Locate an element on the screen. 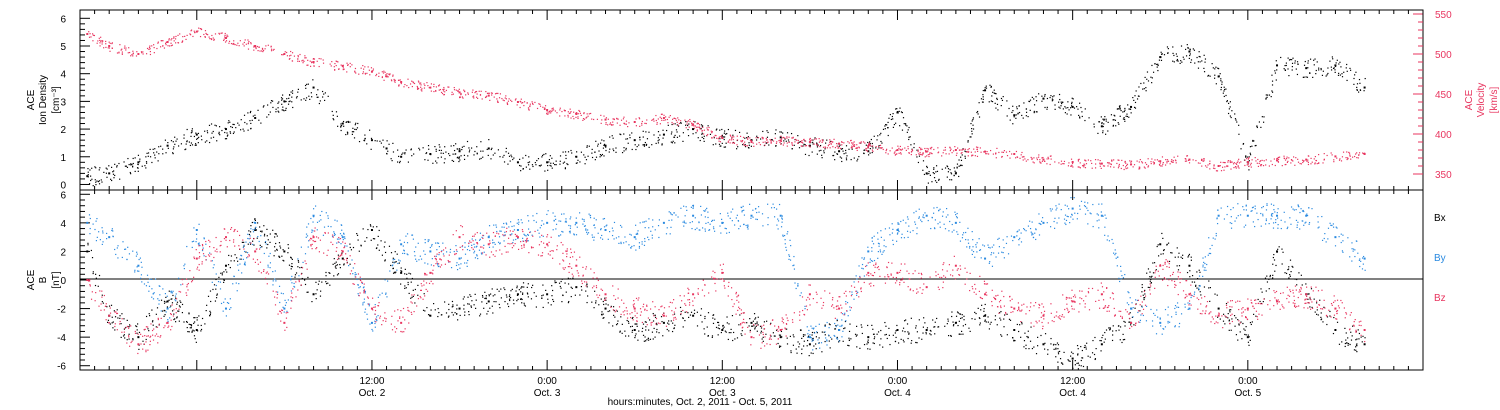 The width and height of the screenshot is (1500, 410). top-left-tick-label: 0 is located at coordinates (63, 185).